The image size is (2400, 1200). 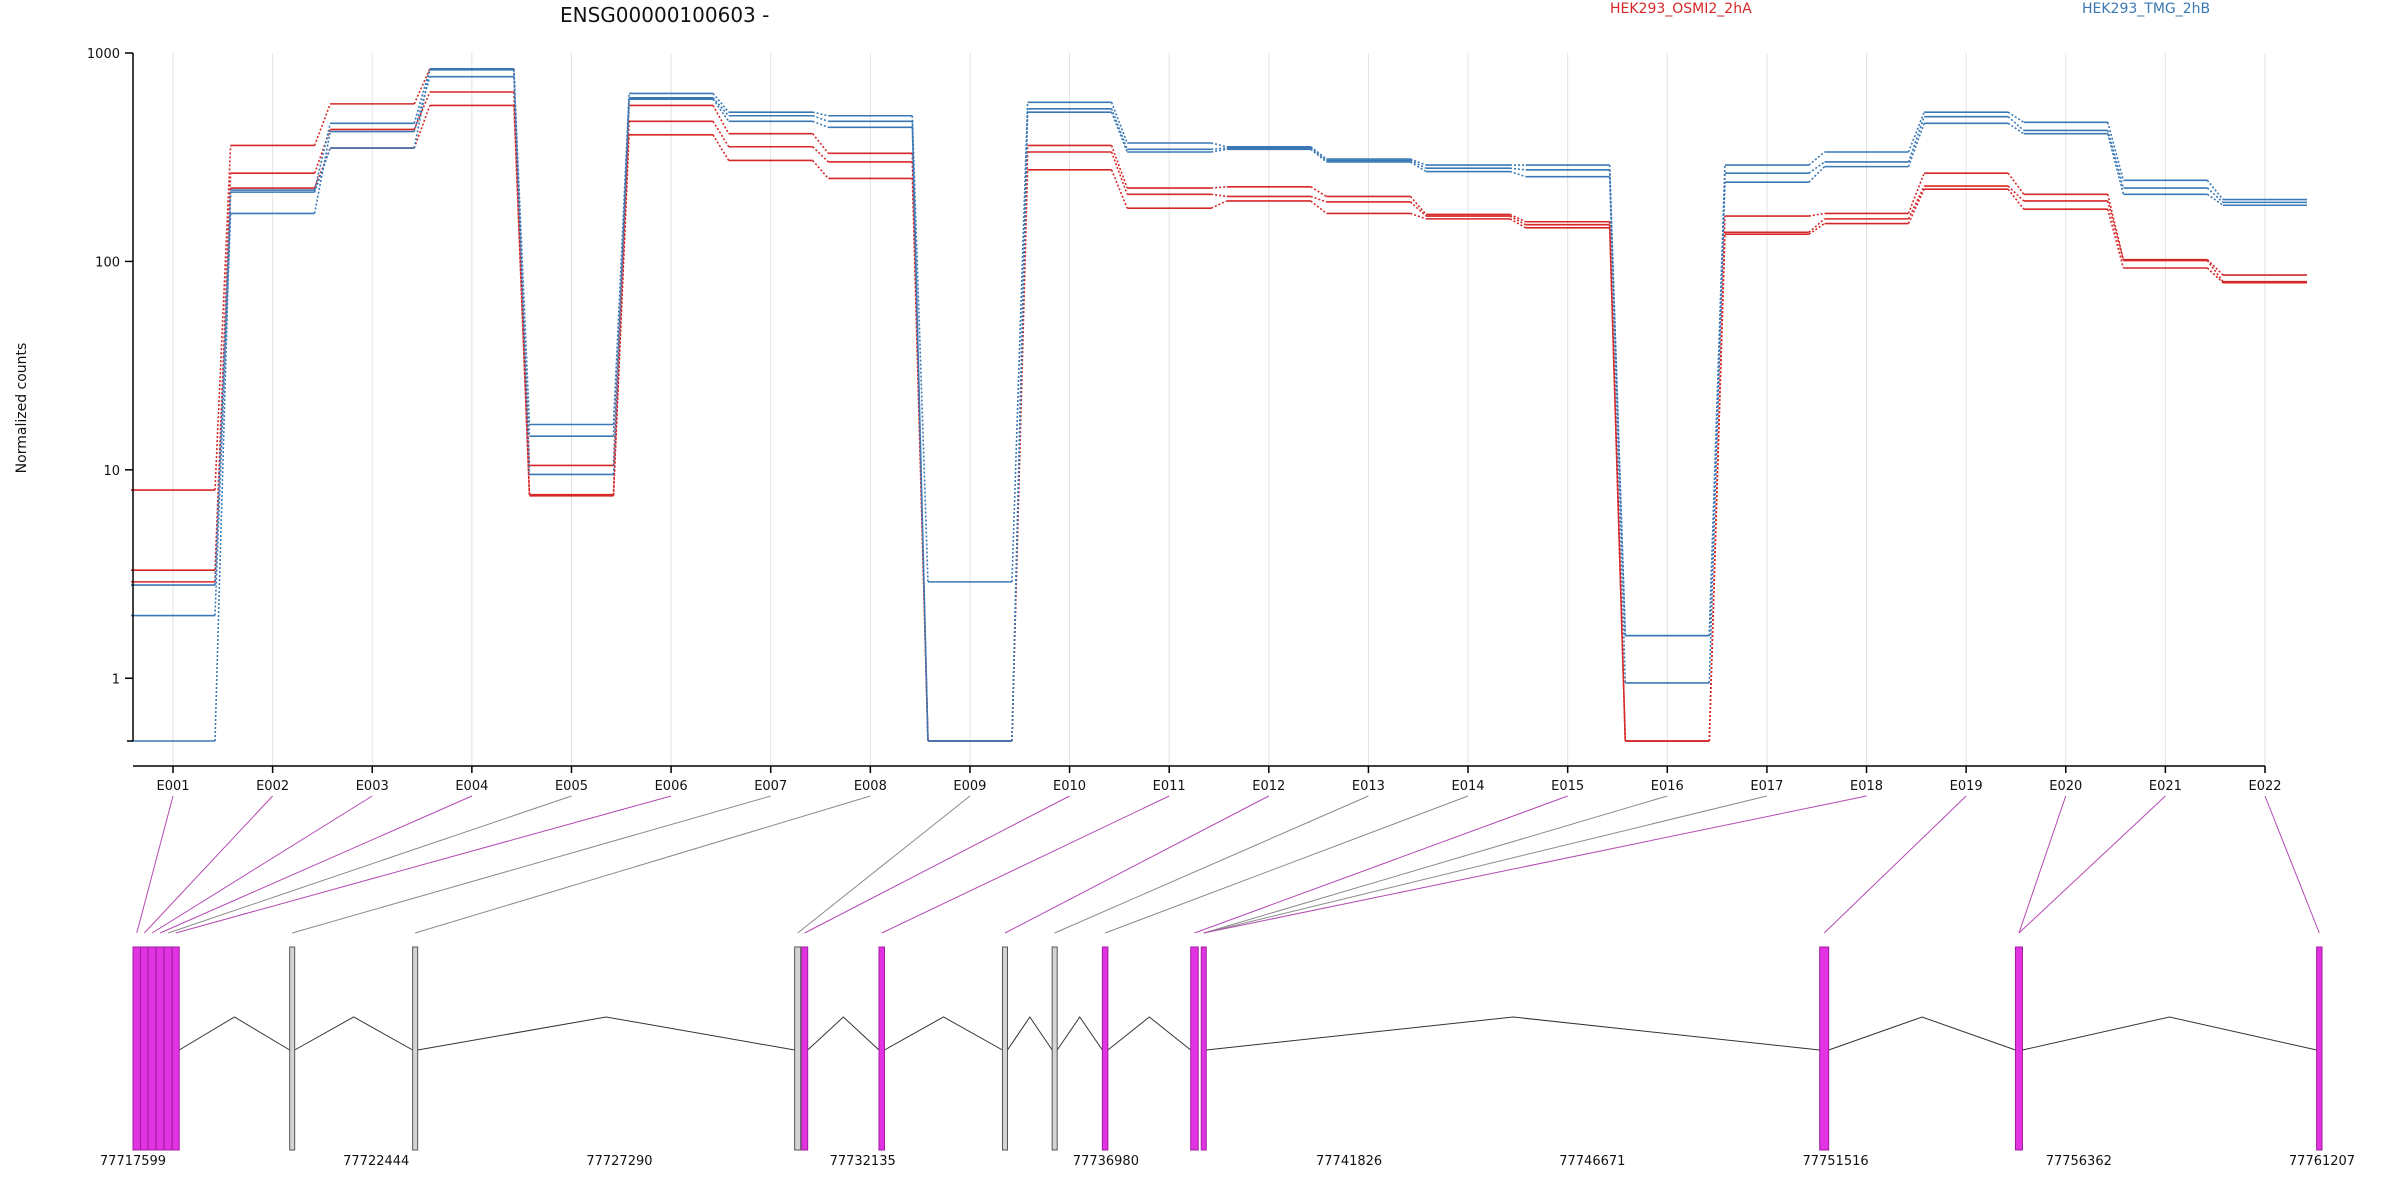 What do you see at coordinates (2065, 786) in the screenshot?
I see `x-tick-label: E020` at bounding box center [2065, 786].